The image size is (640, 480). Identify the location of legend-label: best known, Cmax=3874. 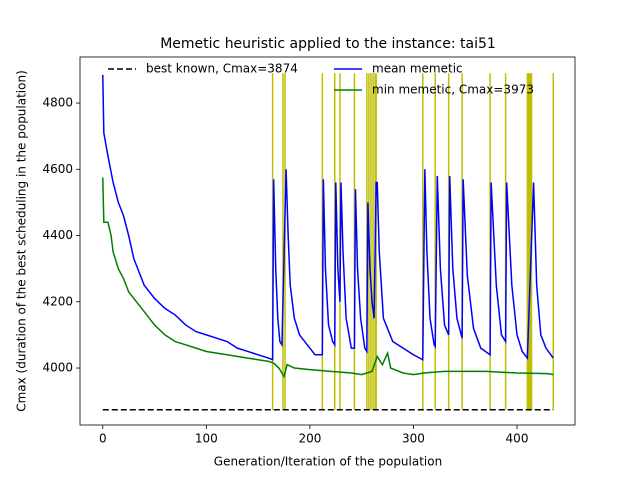
(222, 69).